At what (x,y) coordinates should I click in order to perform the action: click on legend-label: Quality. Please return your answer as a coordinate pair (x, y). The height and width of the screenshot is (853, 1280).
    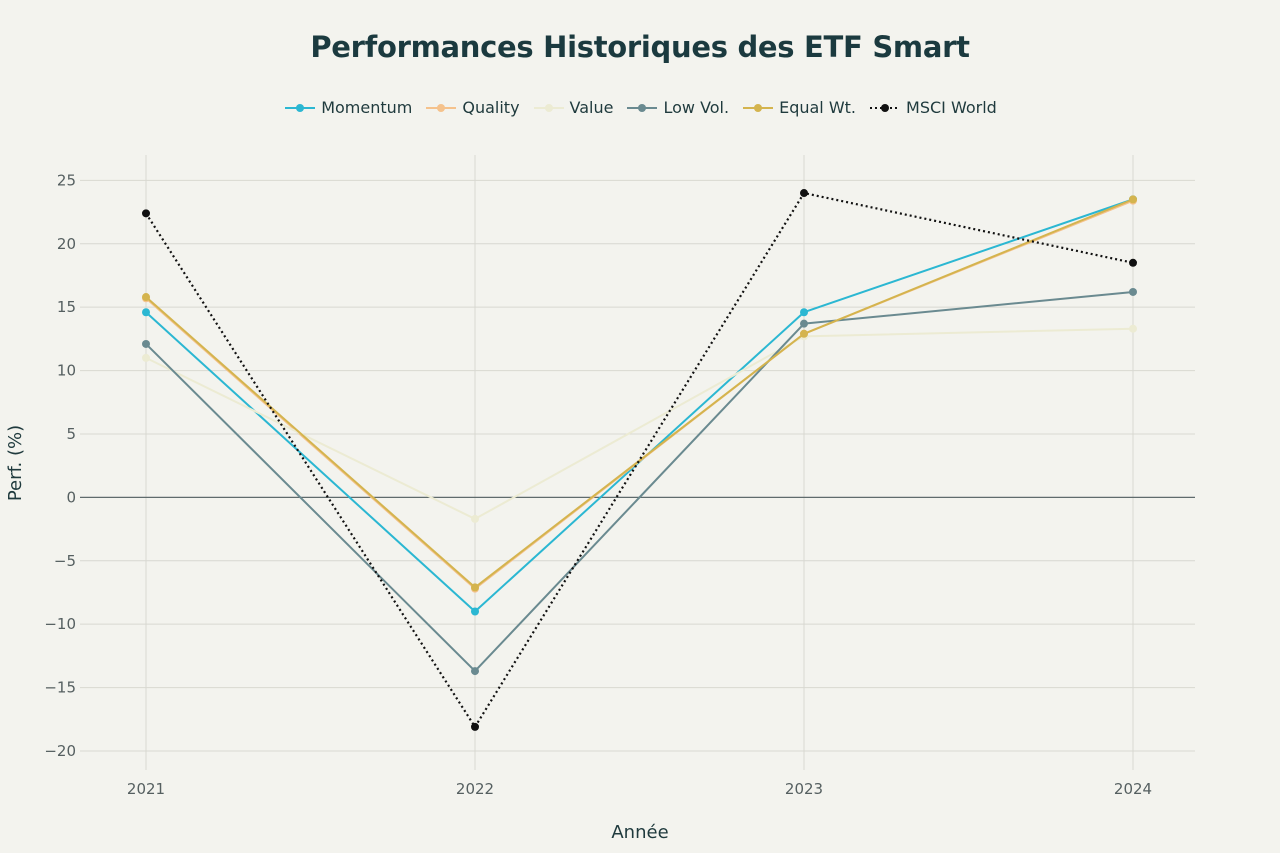
    Looking at the image, I should click on (491, 107).